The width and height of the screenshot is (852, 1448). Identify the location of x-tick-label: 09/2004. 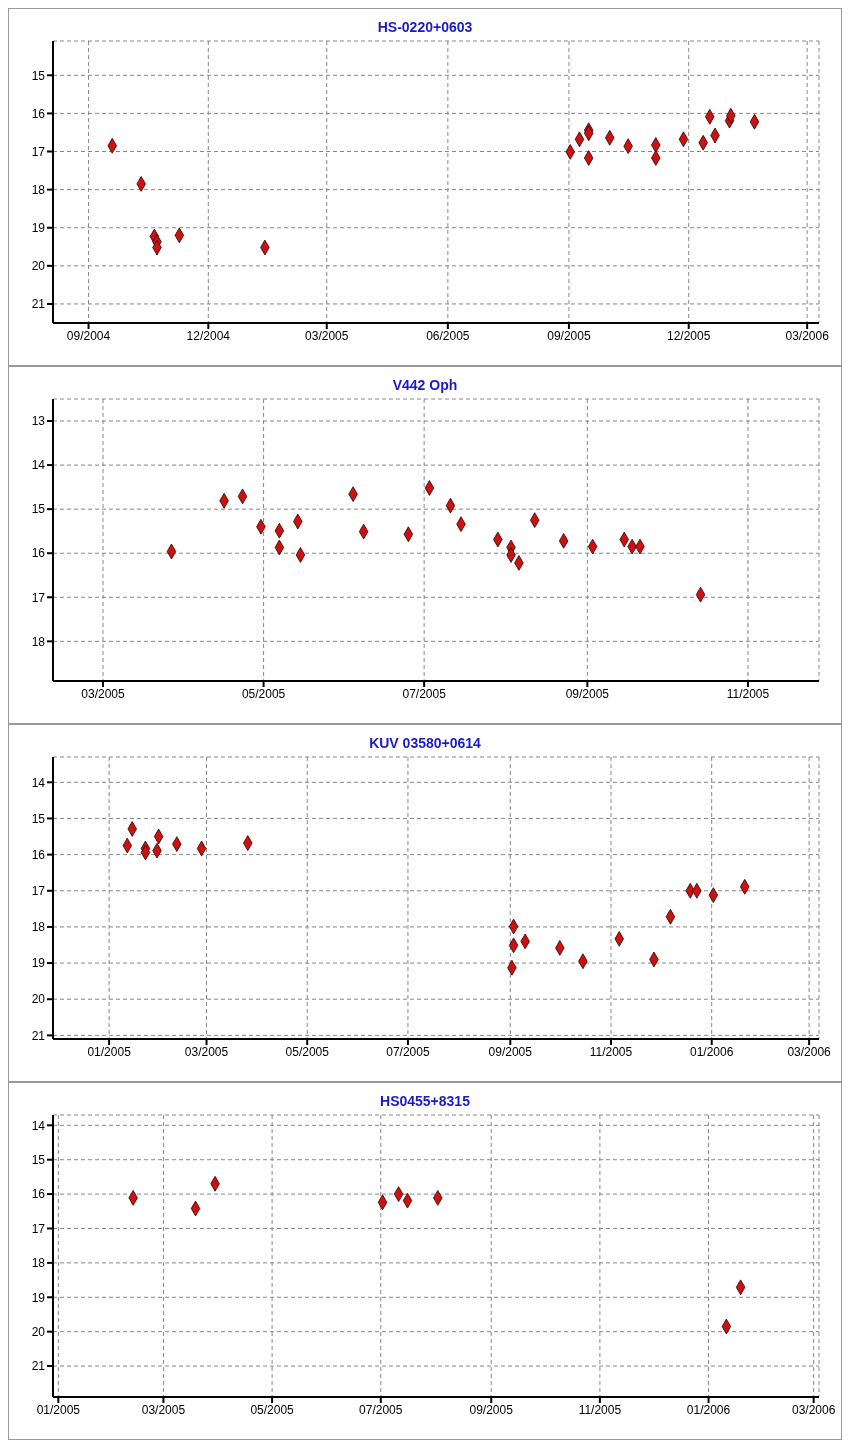
(88, 335).